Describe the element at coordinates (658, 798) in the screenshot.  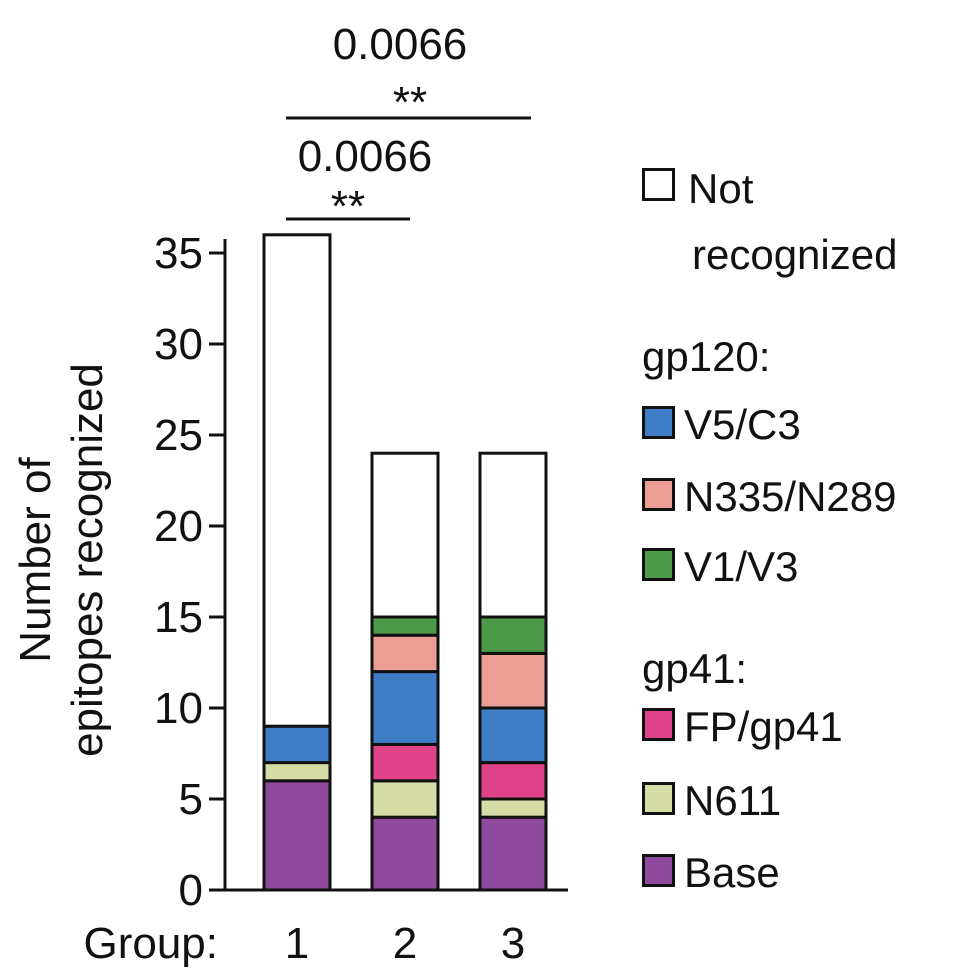
I see `legend-swatch-n611` at that location.